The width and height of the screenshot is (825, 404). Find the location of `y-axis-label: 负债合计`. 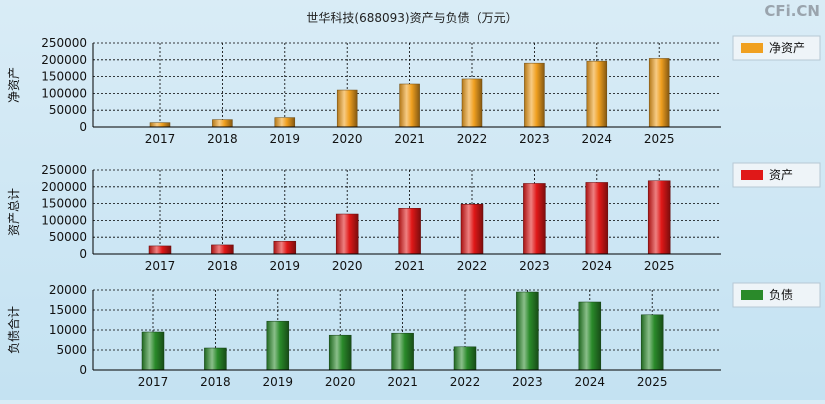

y-axis-label: 负债合计 is located at coordinates (13, 330).